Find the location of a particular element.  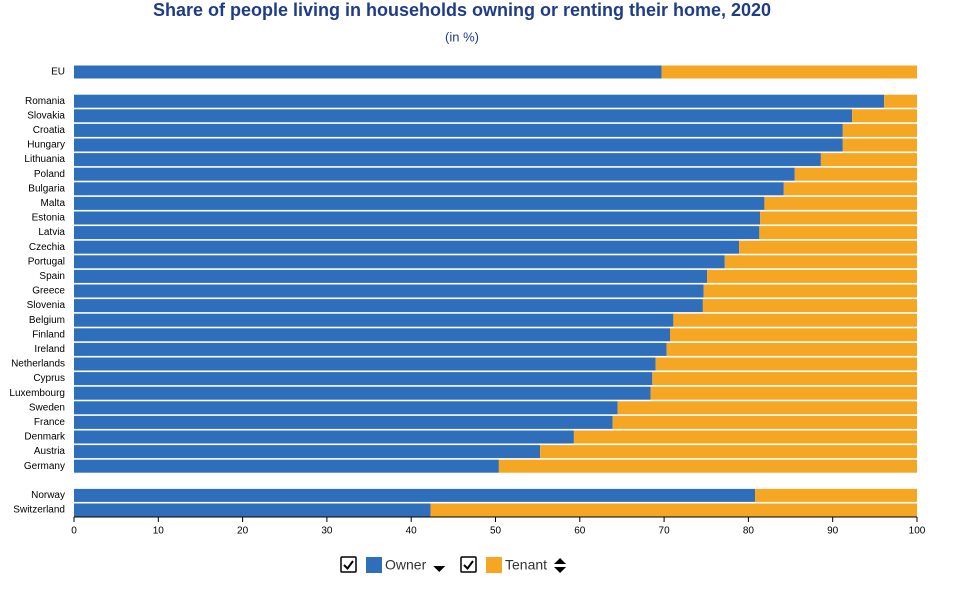

category-label: Bulgaria is located at coordinates (46, 188).